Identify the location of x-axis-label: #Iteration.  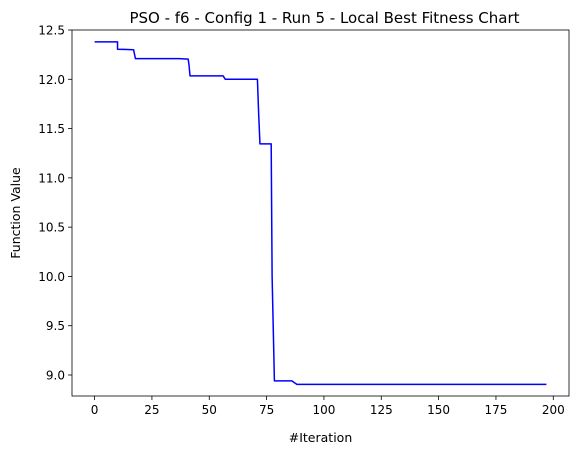
(321, 437).